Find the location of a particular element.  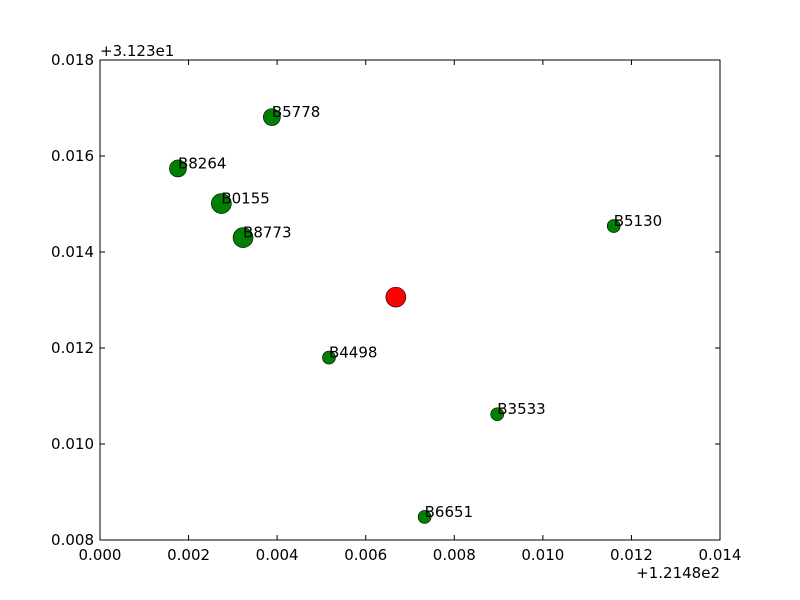

y-tick-label: 0.012 is located at coordinates (72, 348).